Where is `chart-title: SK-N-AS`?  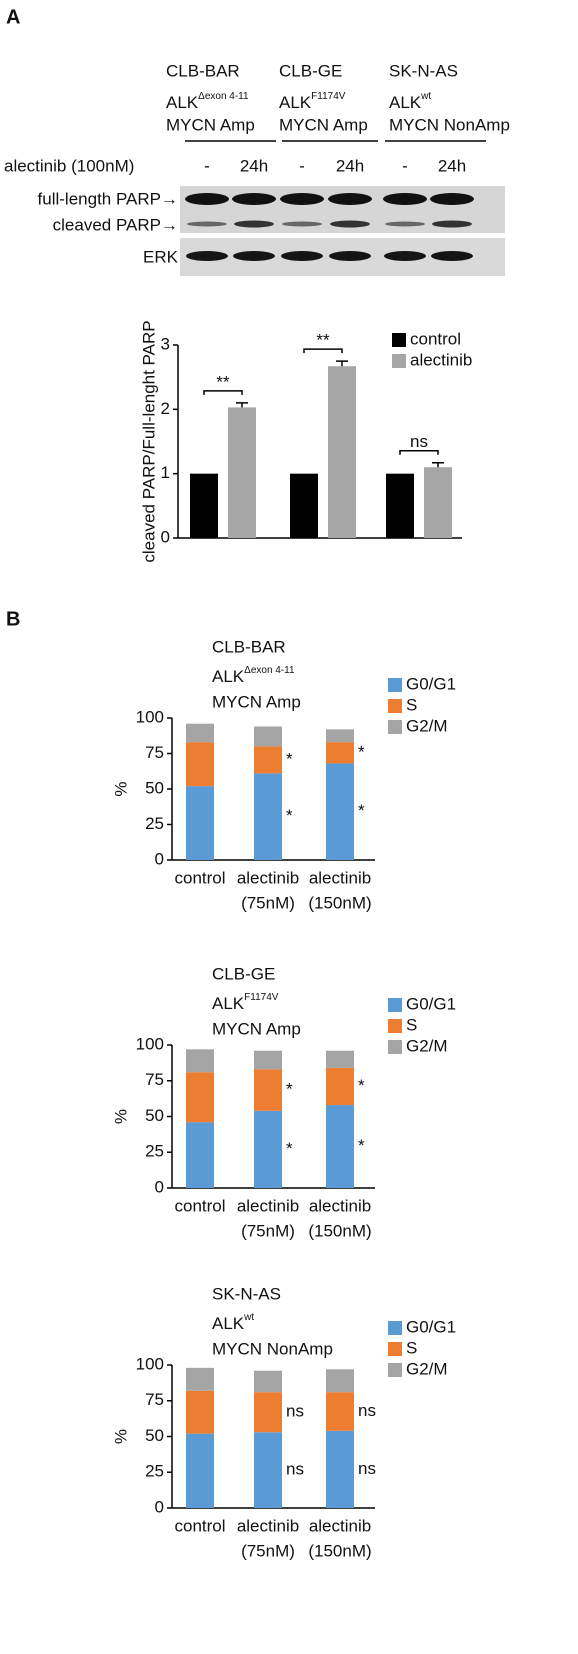
chart-title: SK-N-AS is located at coordinates (246, 1293).